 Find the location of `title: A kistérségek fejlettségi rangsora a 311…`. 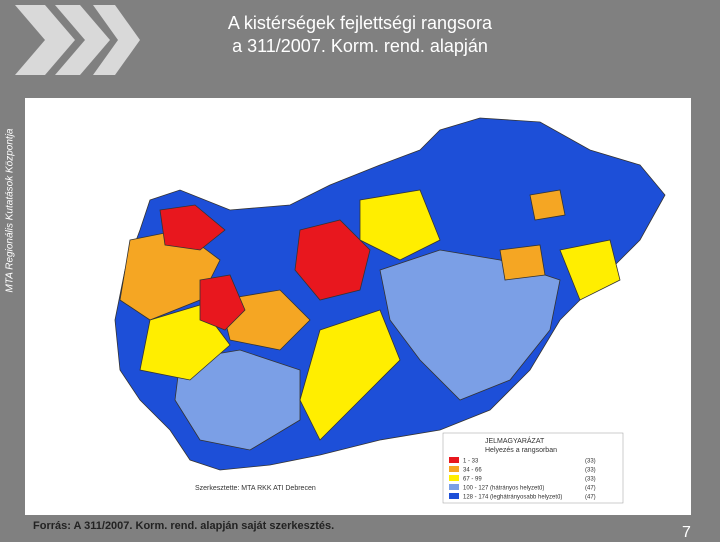

title: A kistérségek fejlettségi rangsora a 311… is located at coordinates (360, 35).